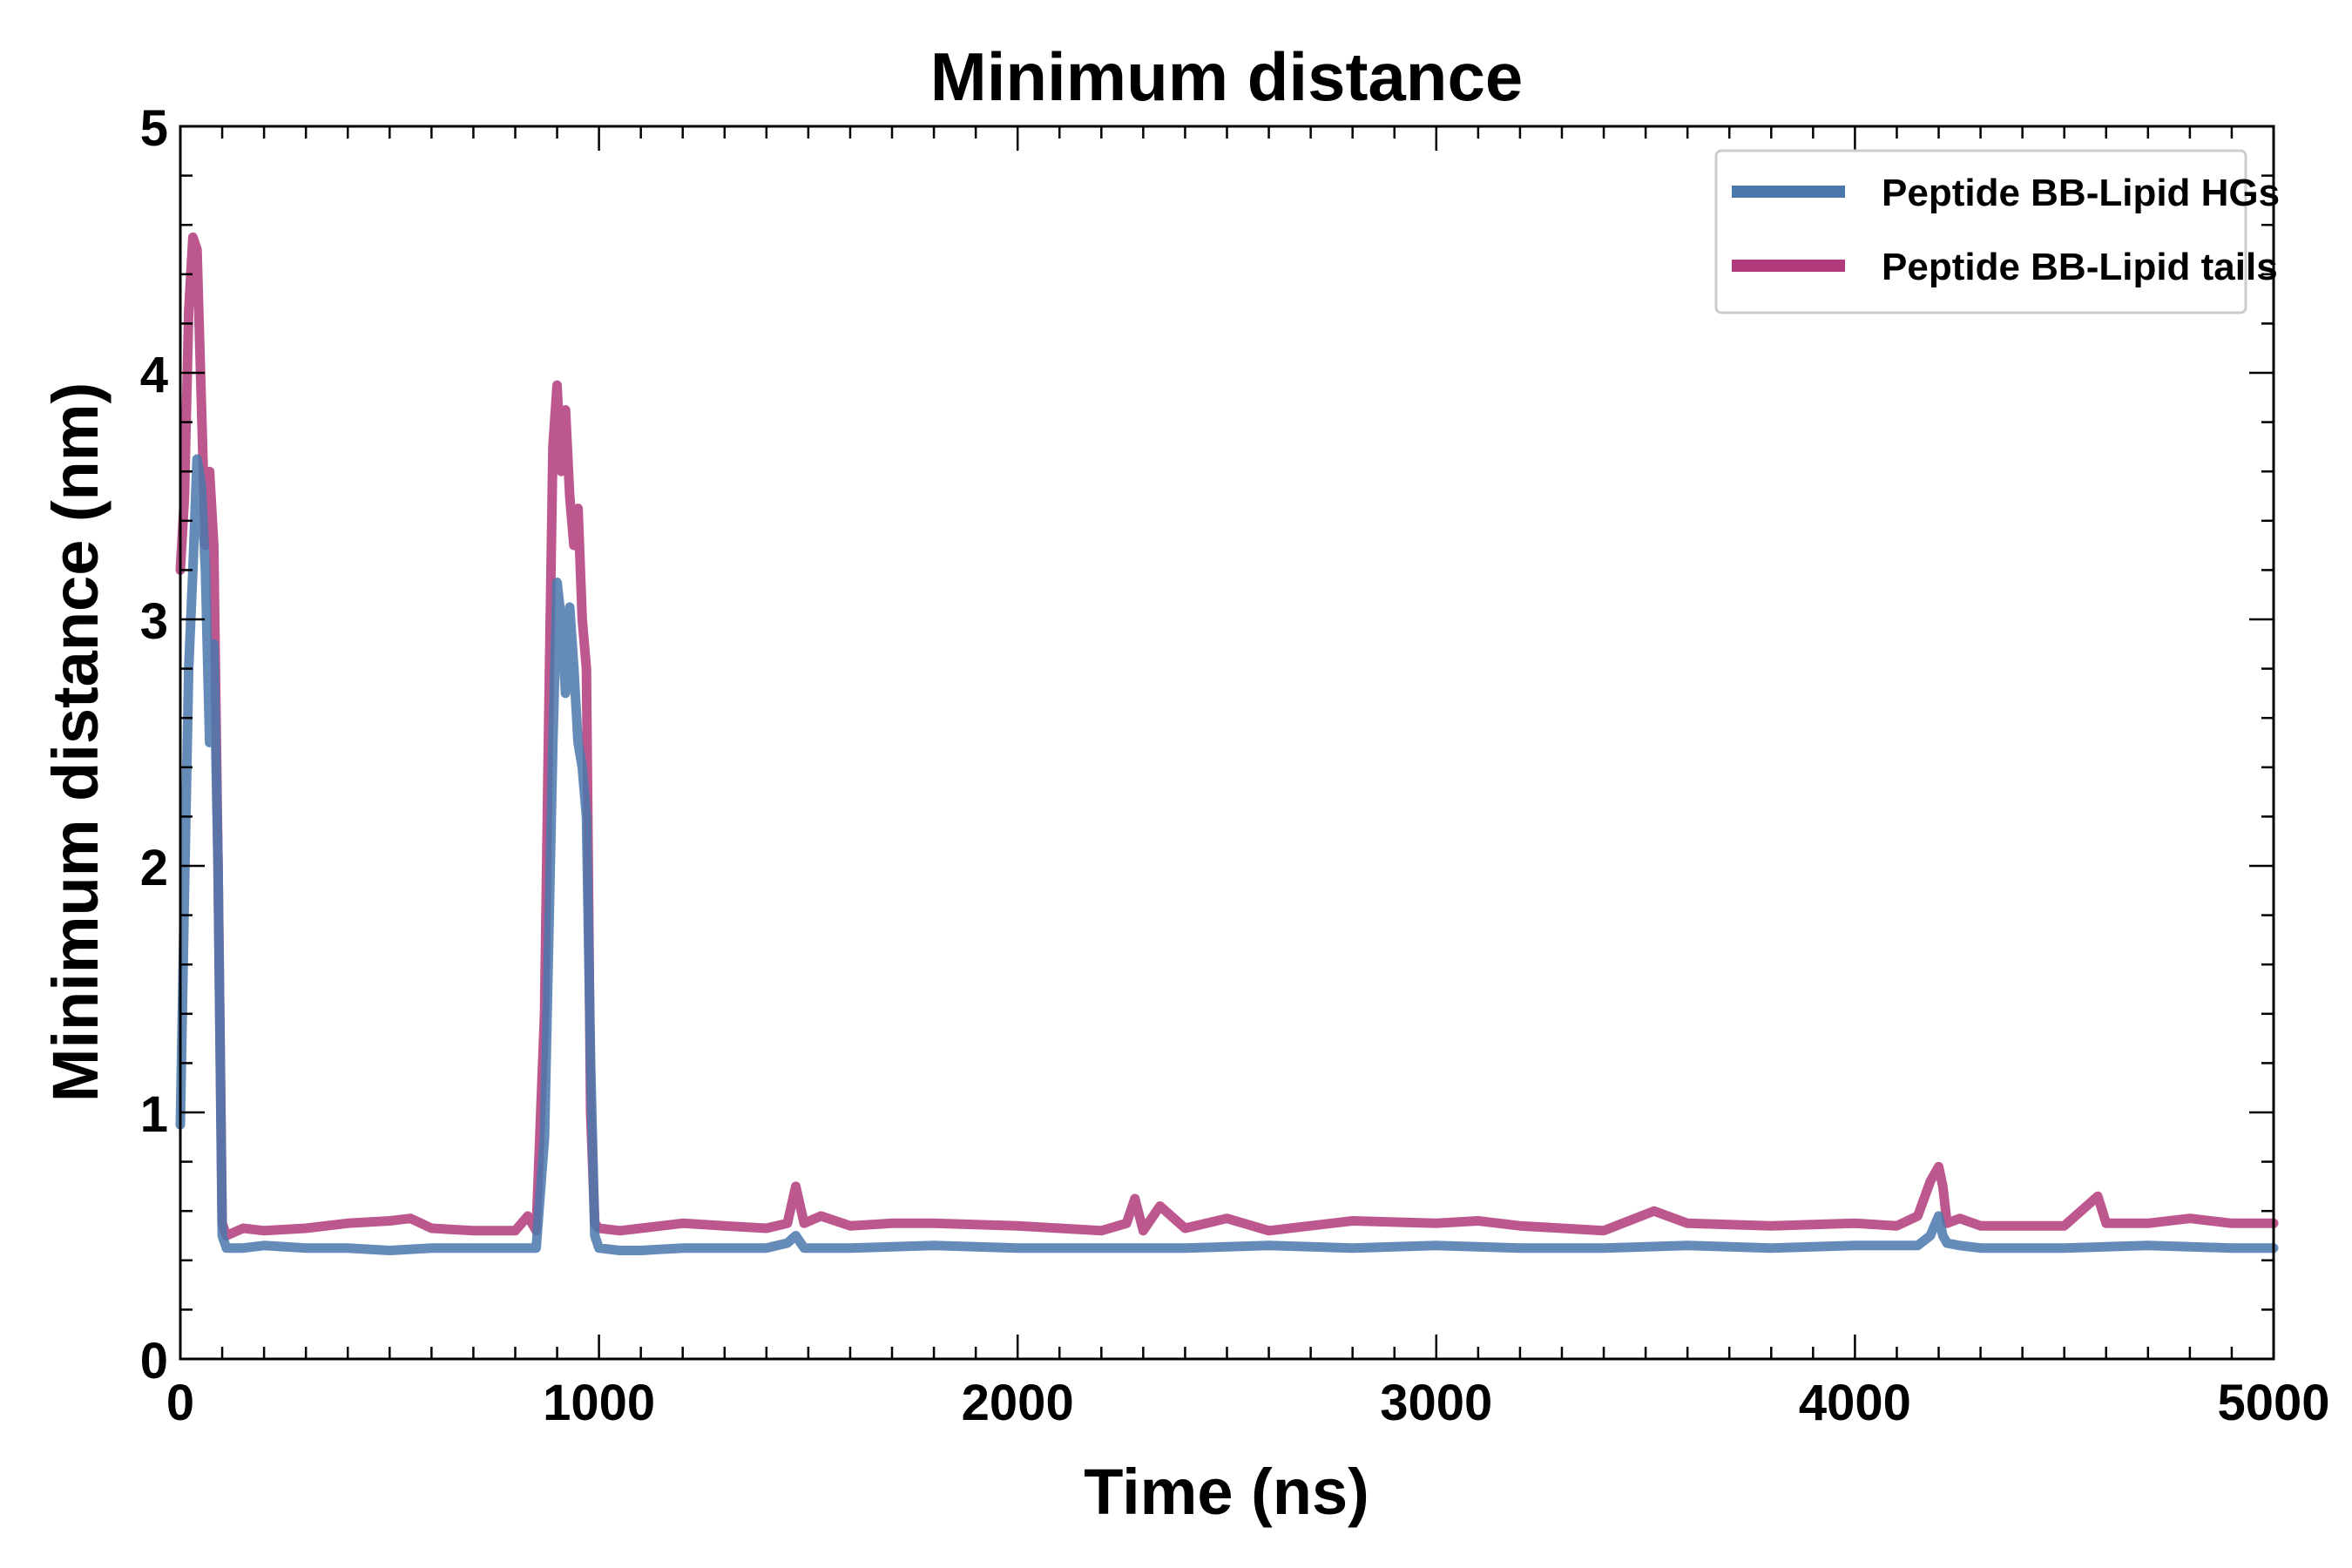  What do you see at coordinates (1018, 1403) in the screenshot?
I see `x-tick-label: 2000` at bounding box center [1018, 1403].